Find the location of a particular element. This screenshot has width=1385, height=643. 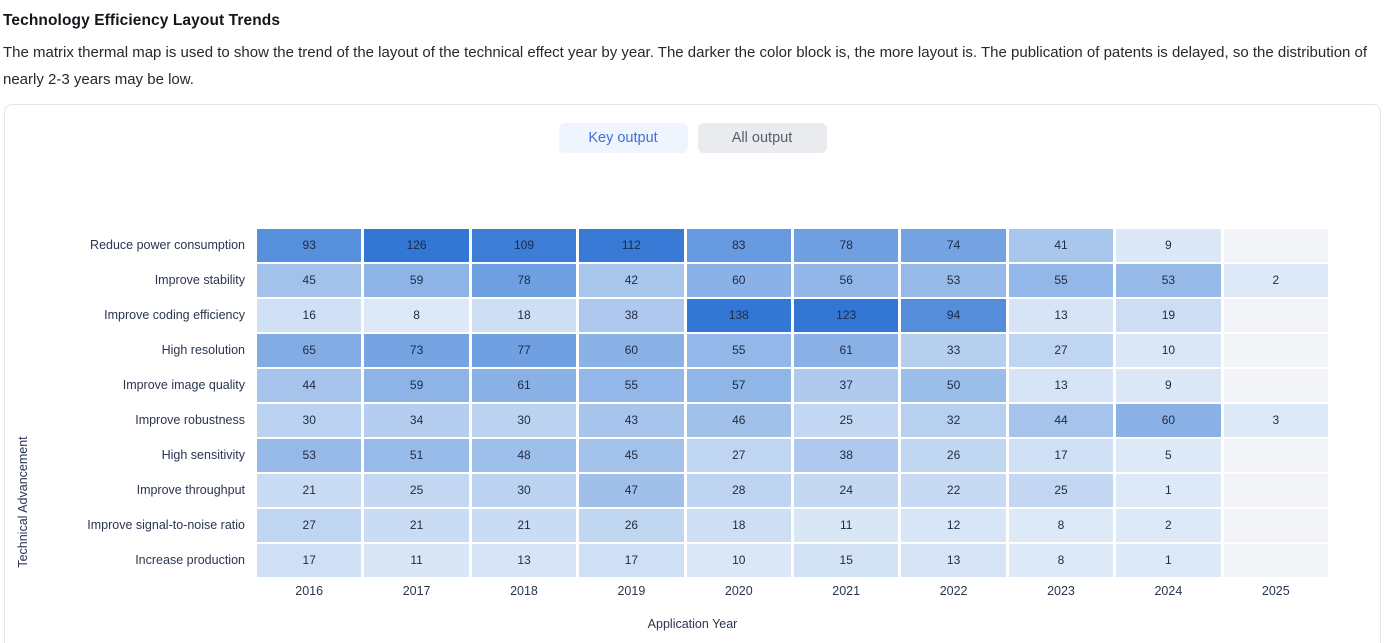

heatmap-cell: 45 is located at coordinates (309, 280).